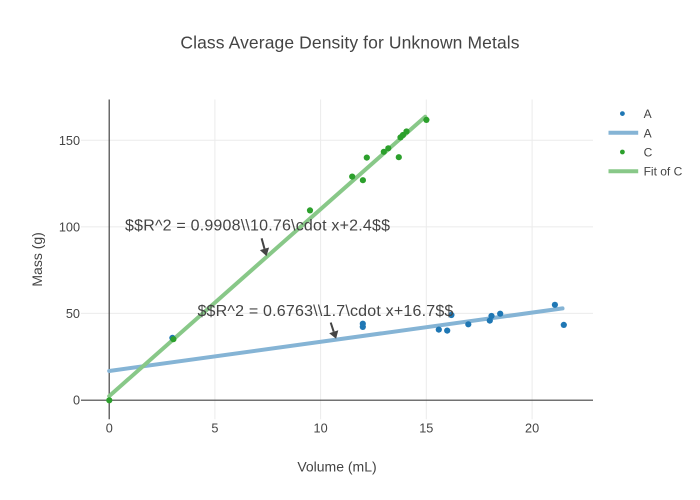 This screenshot has height=500, width=700. Describe the element at coordinates (69, 141) in the screenshot. I see `svg-text: 150` at that location.